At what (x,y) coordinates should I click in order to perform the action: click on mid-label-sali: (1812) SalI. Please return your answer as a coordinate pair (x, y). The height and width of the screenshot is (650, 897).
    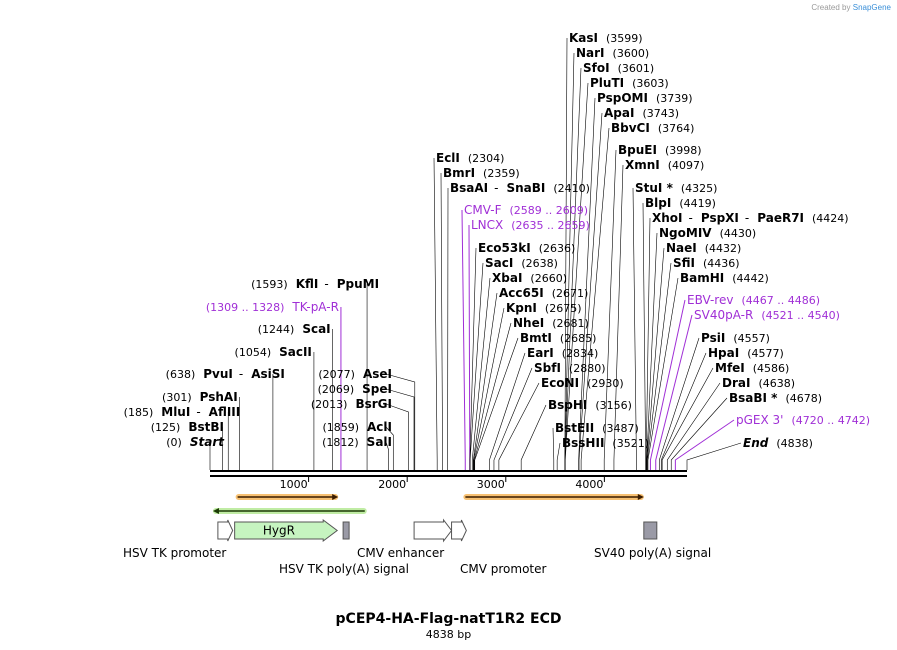
    Looking at the image, I should click on (357, 442).